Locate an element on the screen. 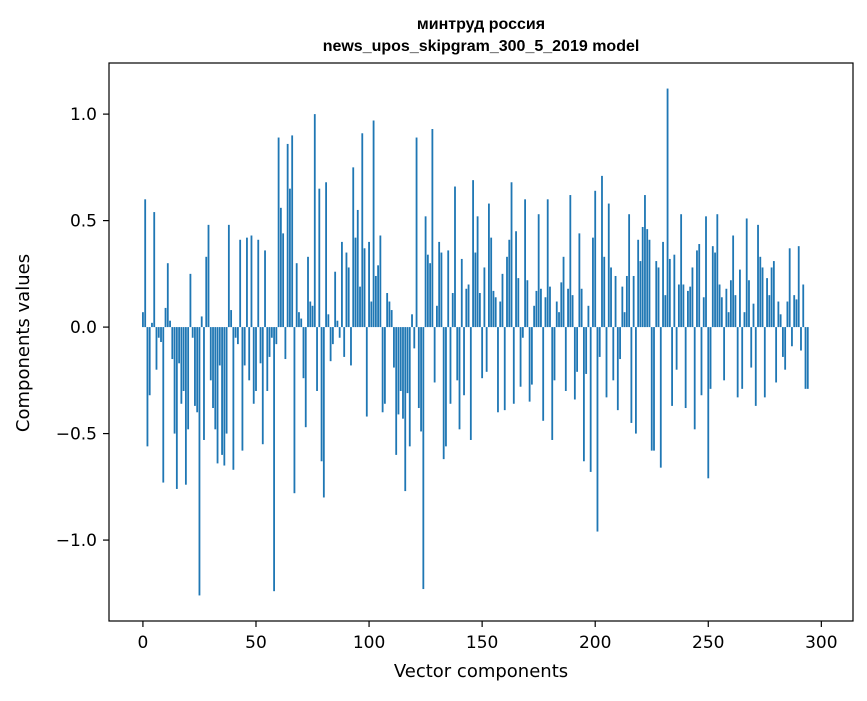 This screenshot has width=867, height=701. y-tick-label: 0.0 is located at coordinates (83, 328).